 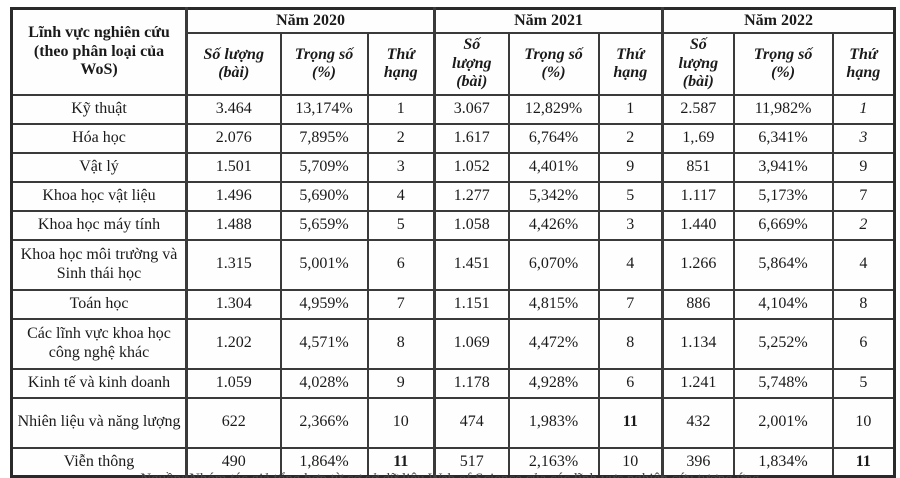 I want to click on weight-2020: 1,864%, so click(x=324, y=462).